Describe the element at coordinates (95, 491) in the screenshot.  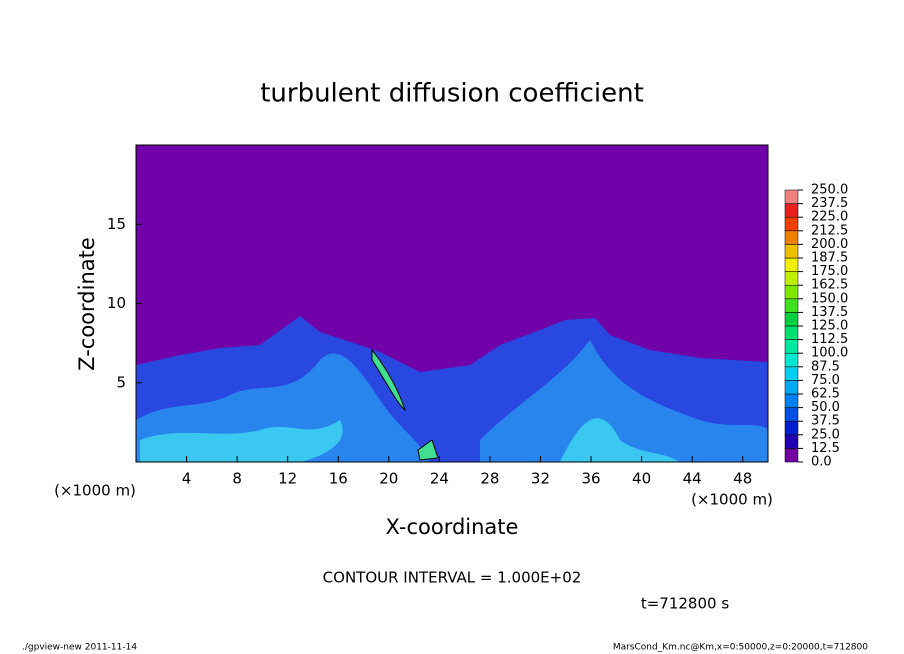
I see `y-unit: (×1000 m)` at that location.